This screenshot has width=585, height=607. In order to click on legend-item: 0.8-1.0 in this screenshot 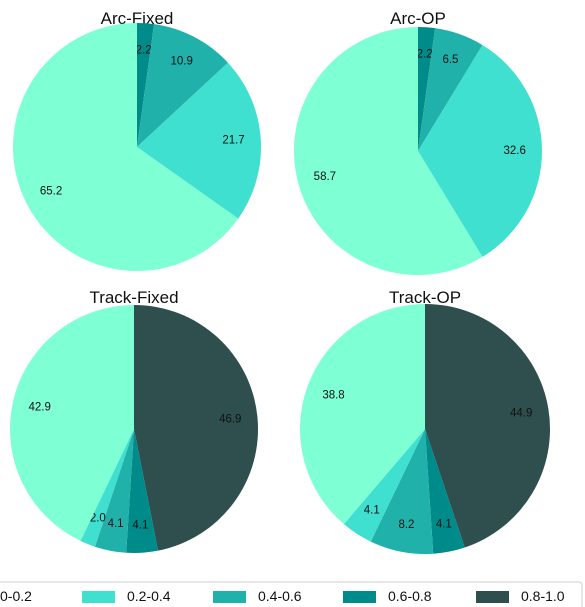, I will do `click(520, 596)`.